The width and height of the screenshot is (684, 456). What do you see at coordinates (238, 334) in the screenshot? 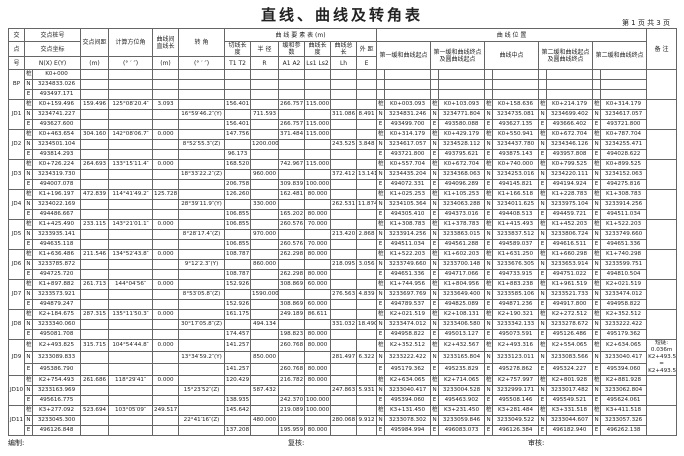
I see `curve-cell: 174.457` at bounding box center [238, 334].